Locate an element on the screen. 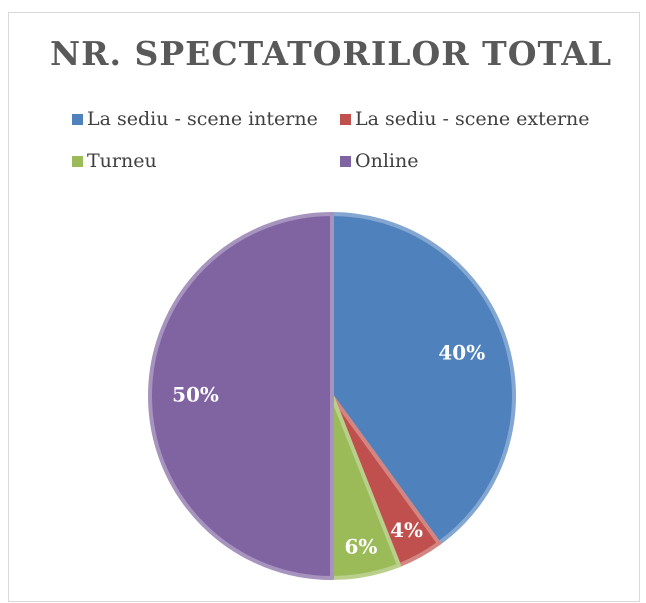 Image resolution: width=646 pixels, height=603 pixels. legend-label: Online is located at coordinates (386, 161).